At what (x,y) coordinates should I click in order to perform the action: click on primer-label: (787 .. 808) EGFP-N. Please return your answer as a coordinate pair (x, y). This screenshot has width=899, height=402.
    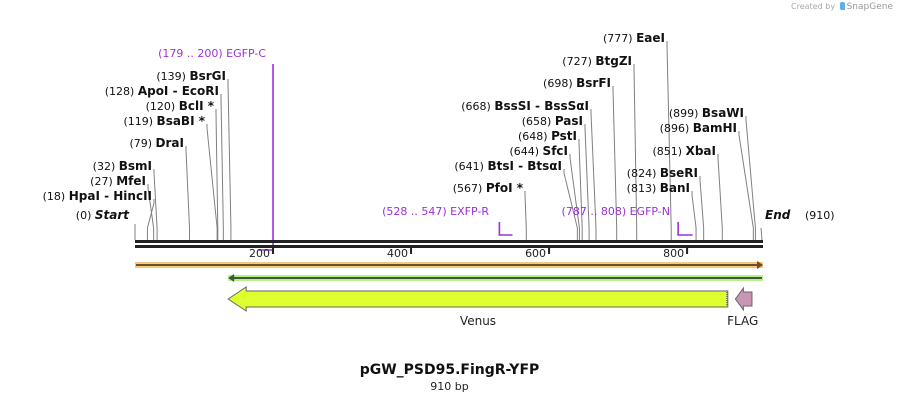
    Looking at the image, I should click on (616, 211).